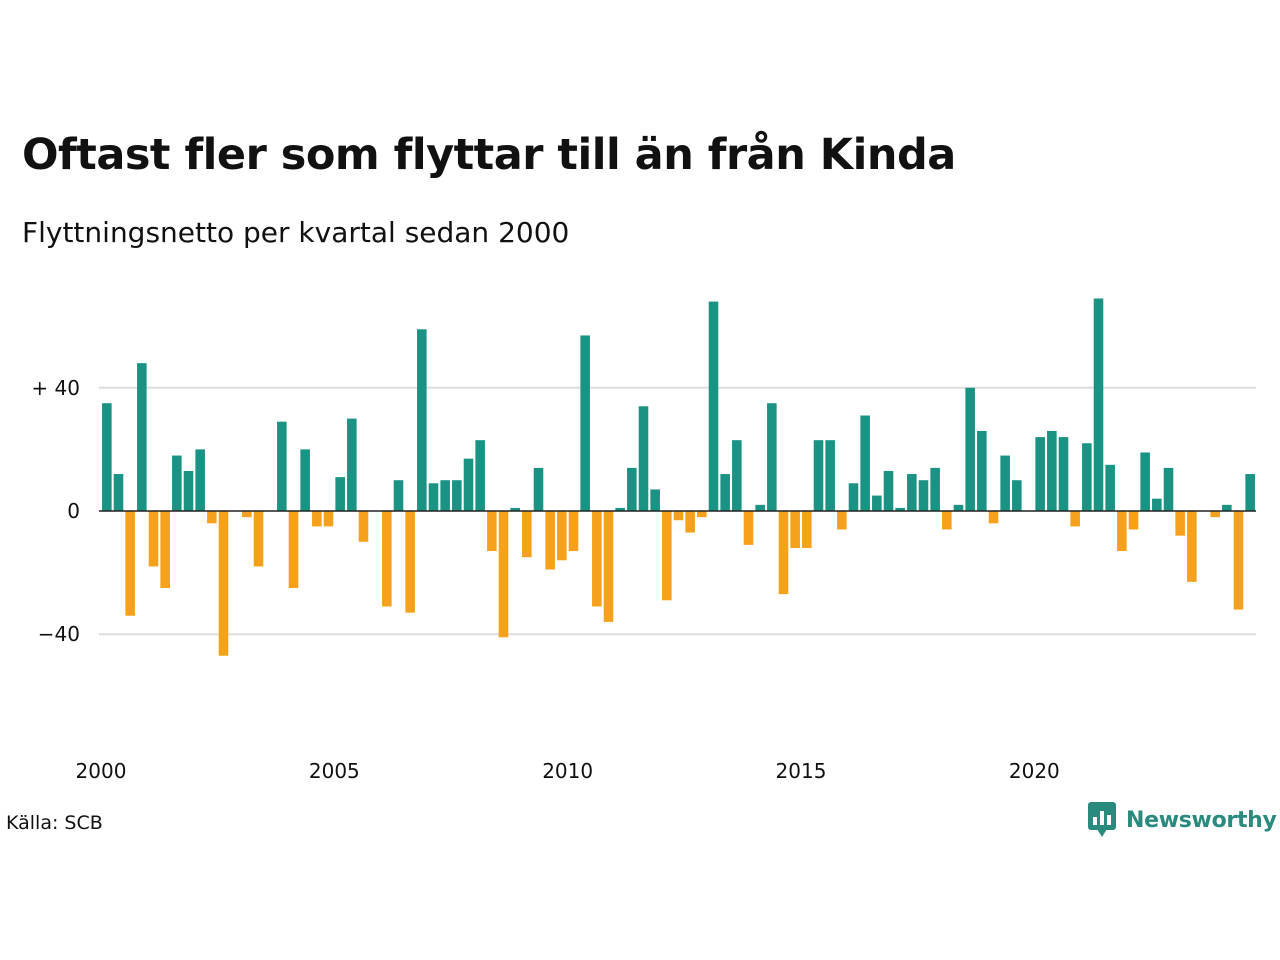 The width and height of the screenshot is (1280, 960). I want to click on y-tick-label: 0, so click(73, 511).